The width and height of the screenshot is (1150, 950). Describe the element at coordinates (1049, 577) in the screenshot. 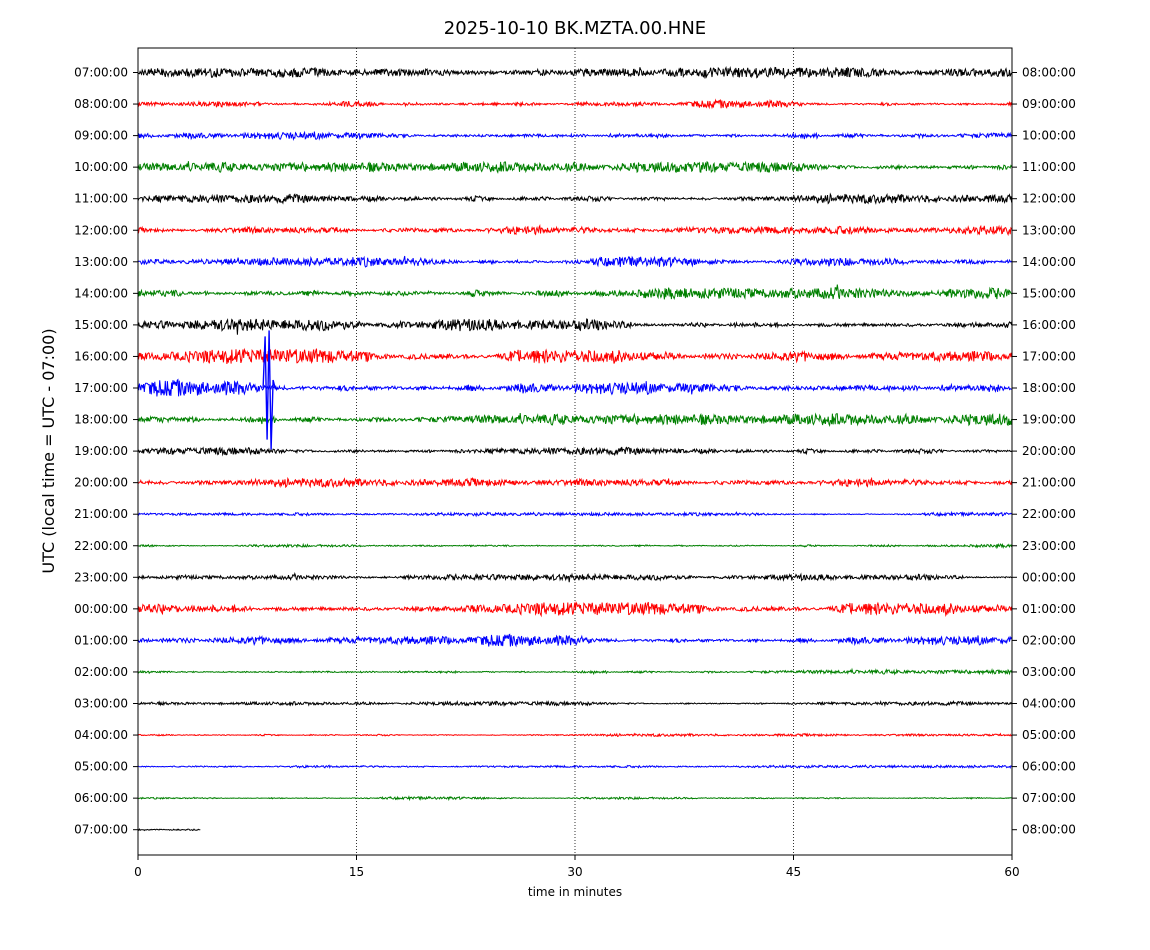

I see `local-hour-label: 00:00:00` at that location.